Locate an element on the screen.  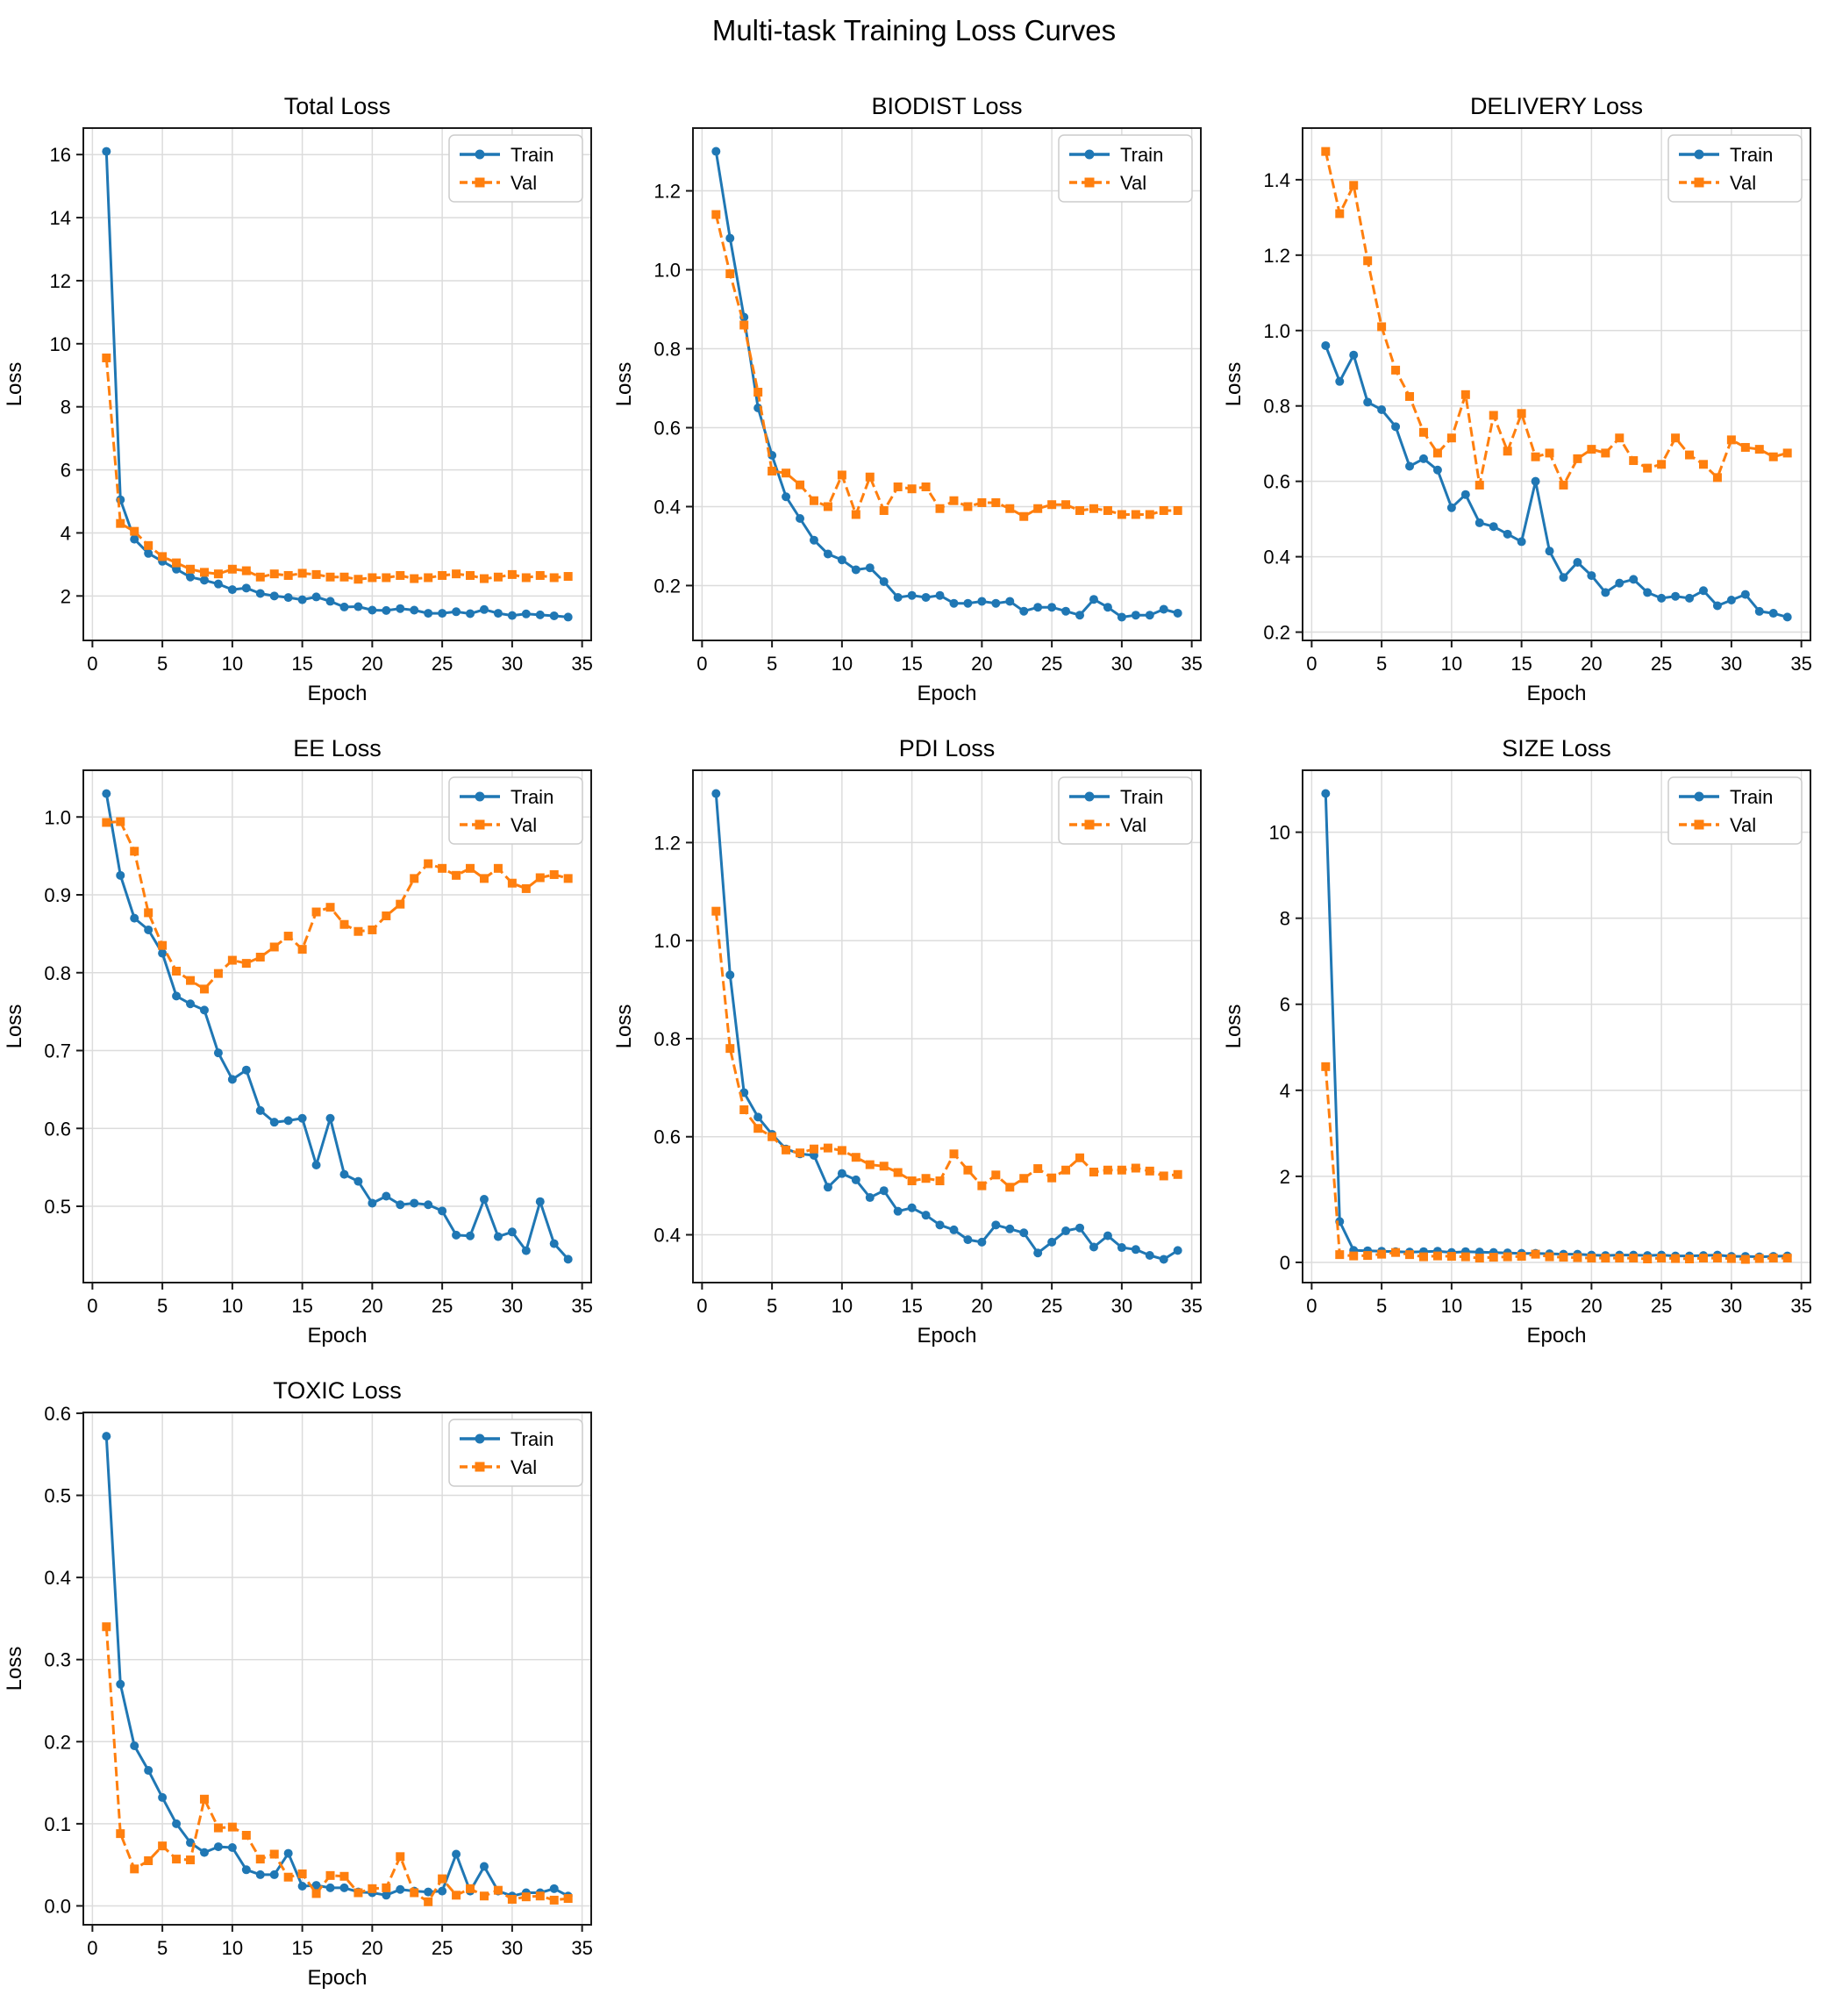
y-axis-ticks: 0.5 0.6 0.7 0.8 0.9 1.0 is located at coordinates (64, 1012).